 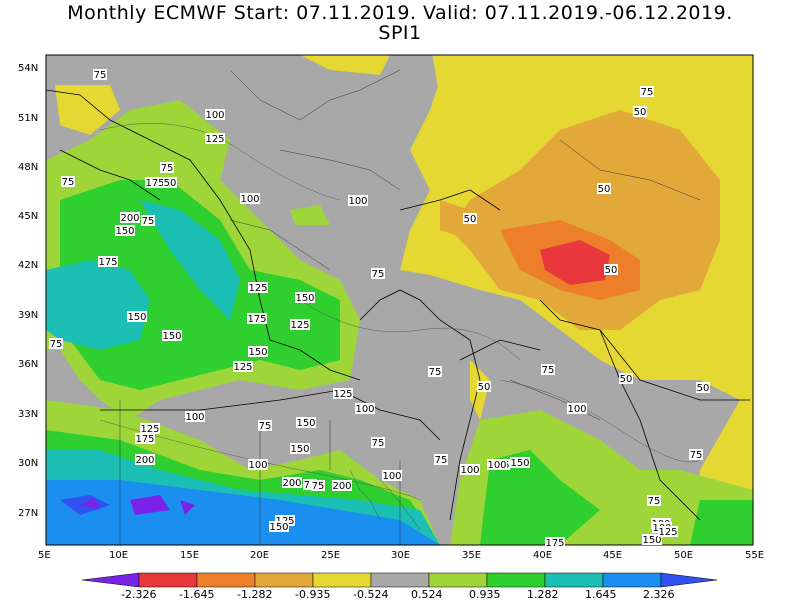 I want to click on wet-zone-green-east, so click(x=721, y=522).